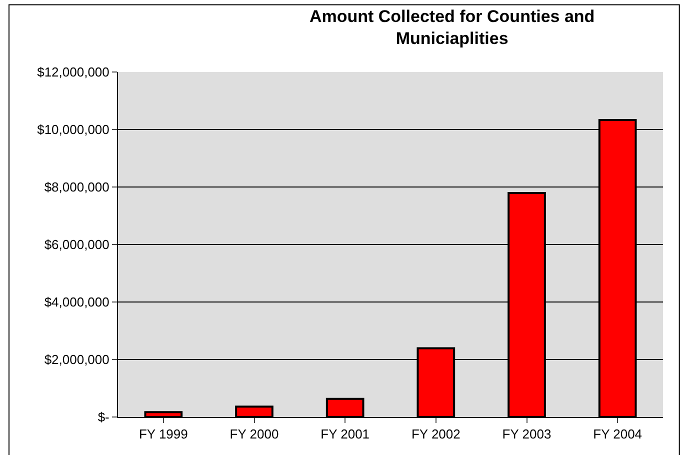  I want to click on x-tick-label: FY 2000, so click(254, 434).